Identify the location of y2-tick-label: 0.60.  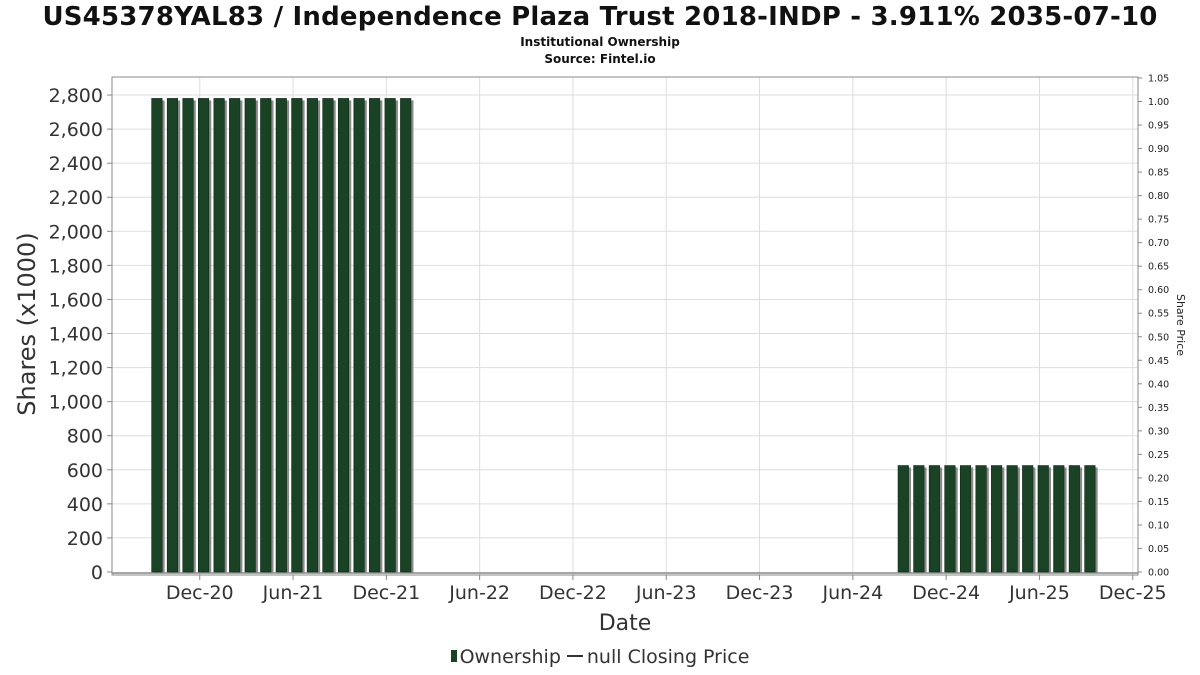
(1158, 290).